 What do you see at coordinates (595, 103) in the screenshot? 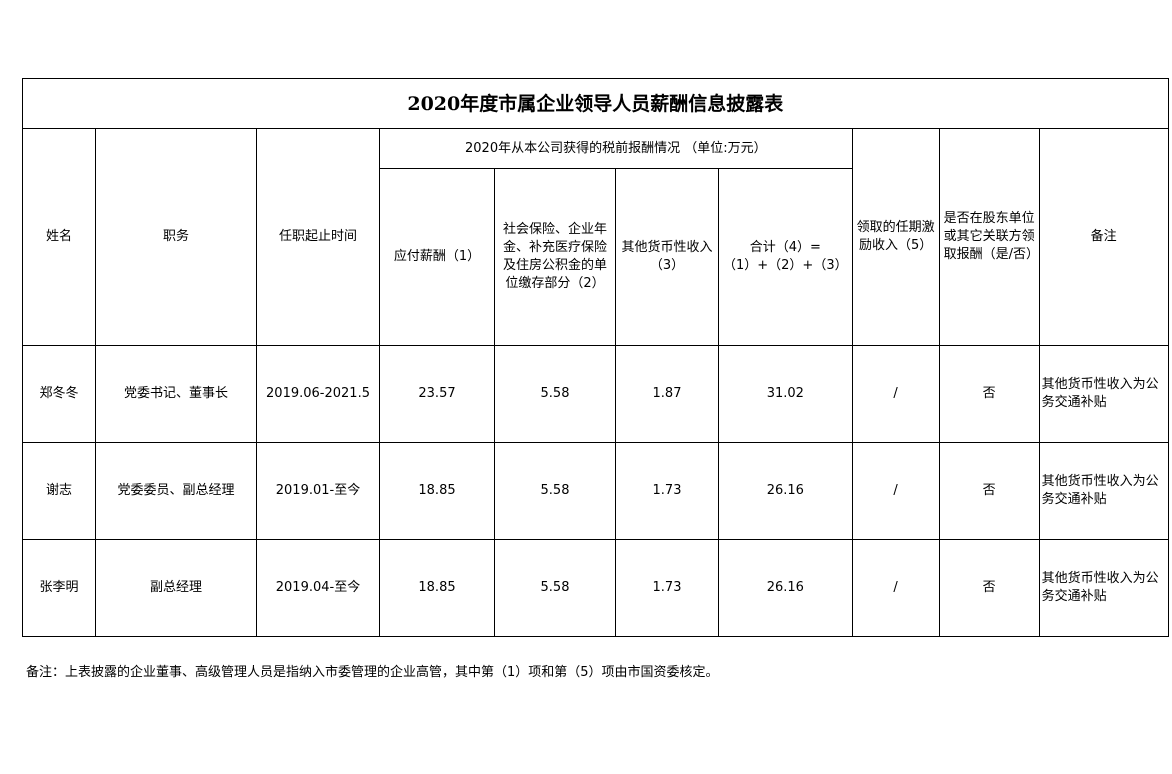
I see `table-title: 2020年度市属企业领导人员薪酬信息披露表` at bounding box center [595, 103].